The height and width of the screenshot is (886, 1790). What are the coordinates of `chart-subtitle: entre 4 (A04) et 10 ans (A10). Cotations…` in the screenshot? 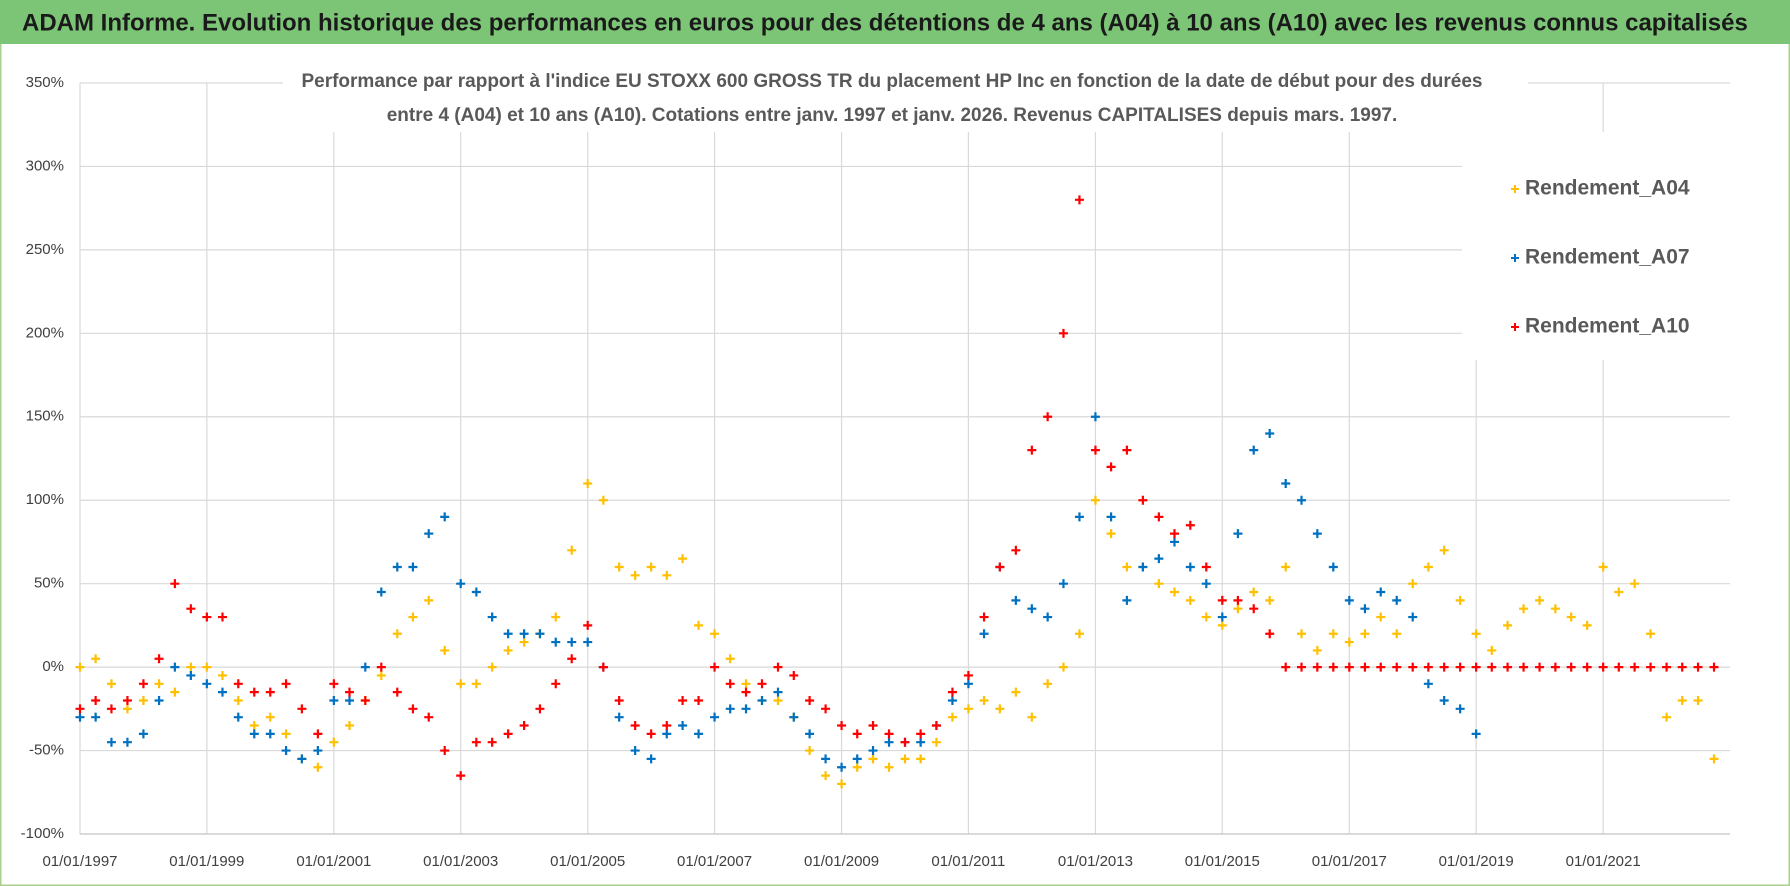 It's located at (892, 115).